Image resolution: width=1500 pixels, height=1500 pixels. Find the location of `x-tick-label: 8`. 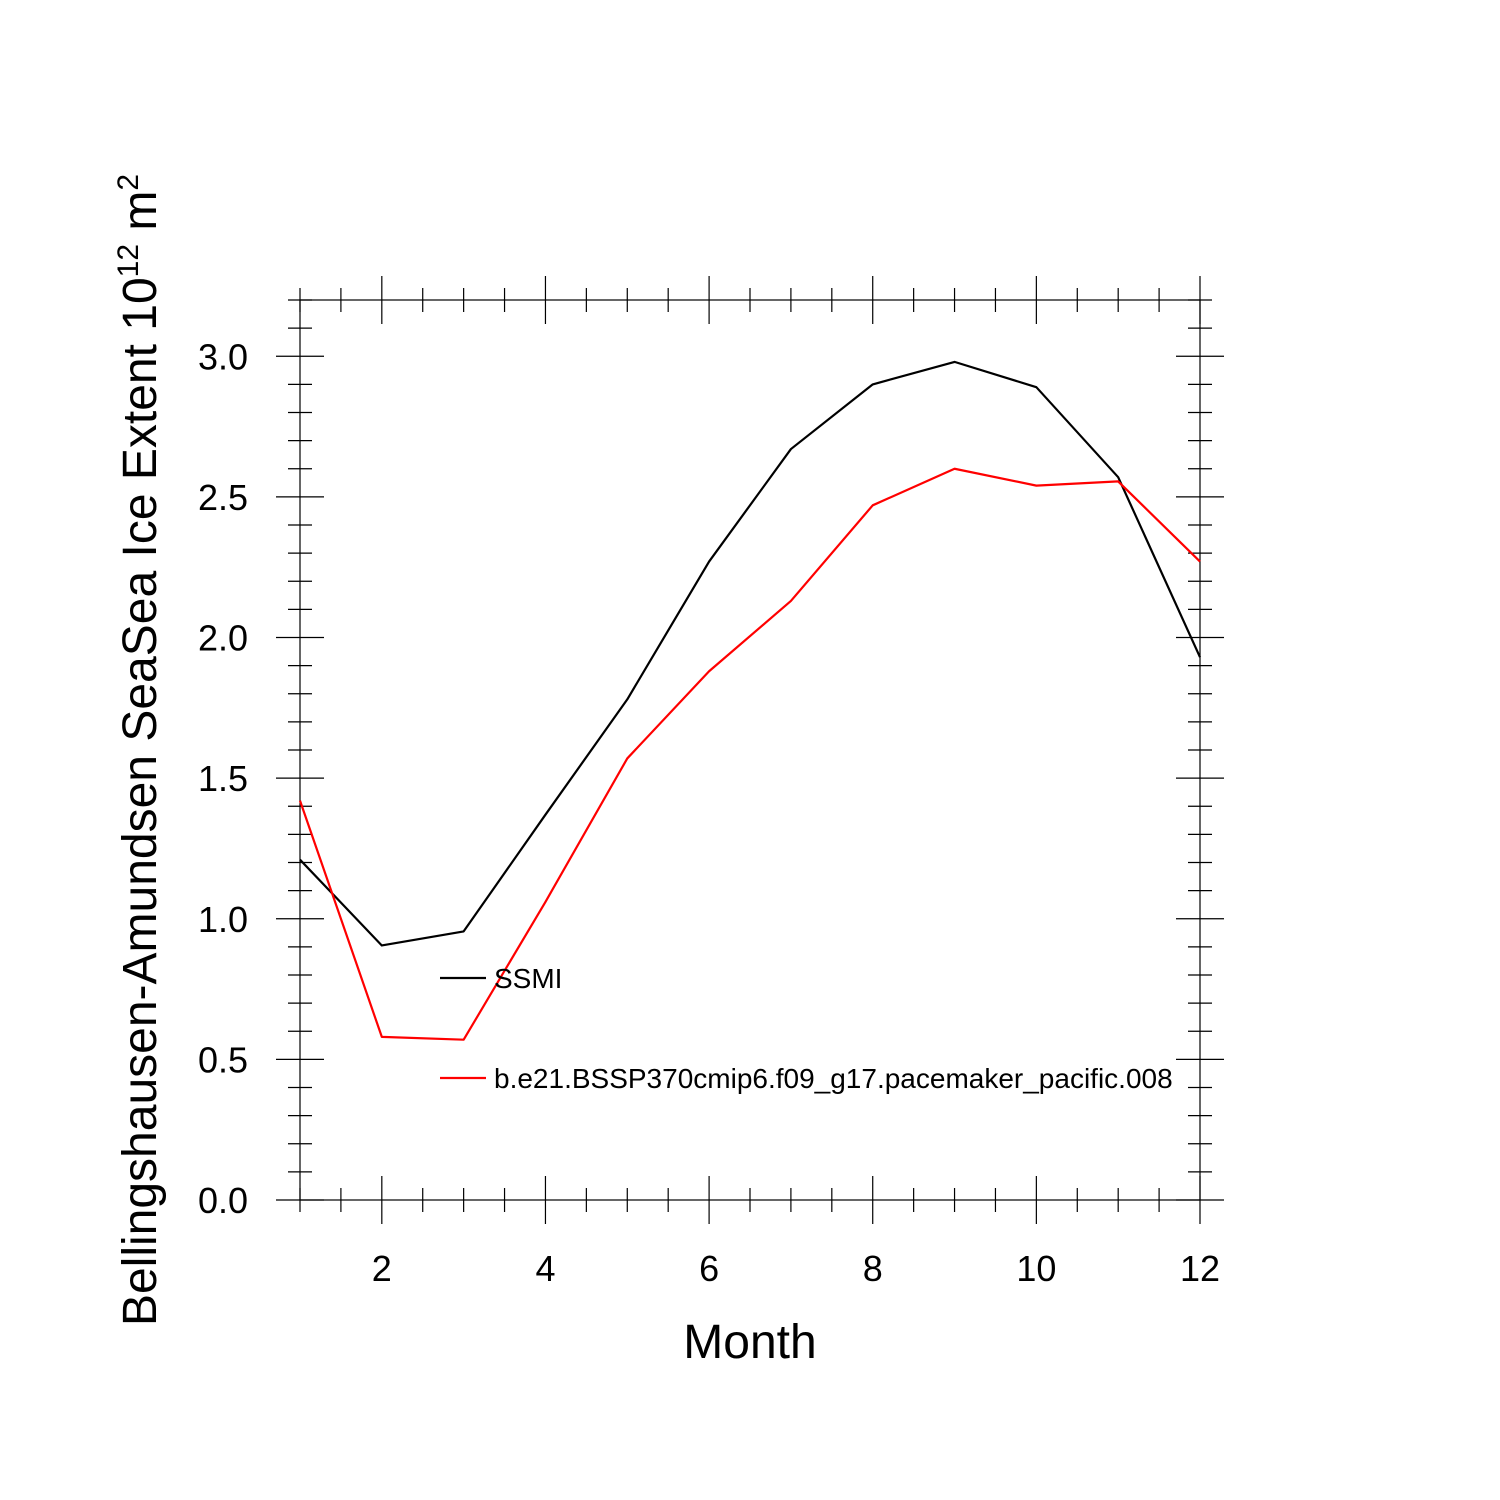

x-tick-label: 8 is located at coordinates (873, 1268).